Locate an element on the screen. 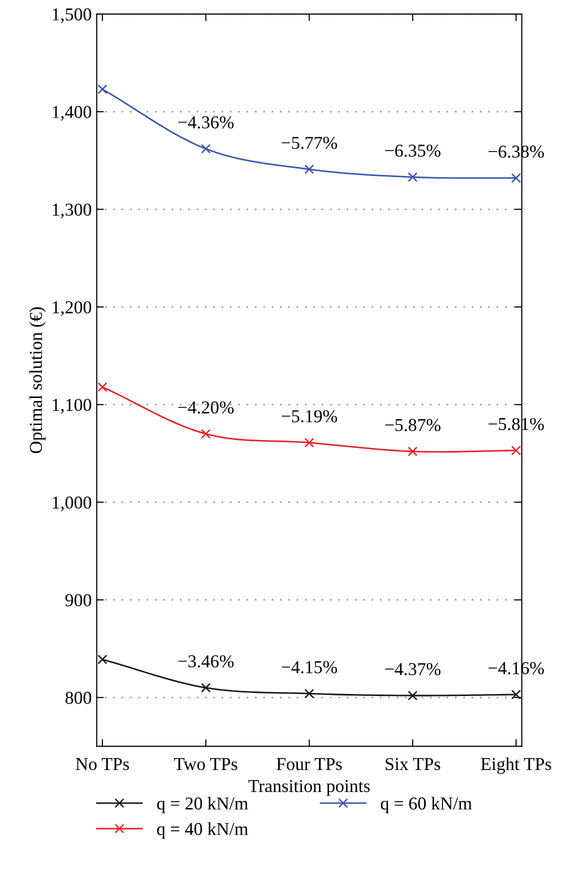  y-tick-label: 900 is located at coordinates (78, 600).